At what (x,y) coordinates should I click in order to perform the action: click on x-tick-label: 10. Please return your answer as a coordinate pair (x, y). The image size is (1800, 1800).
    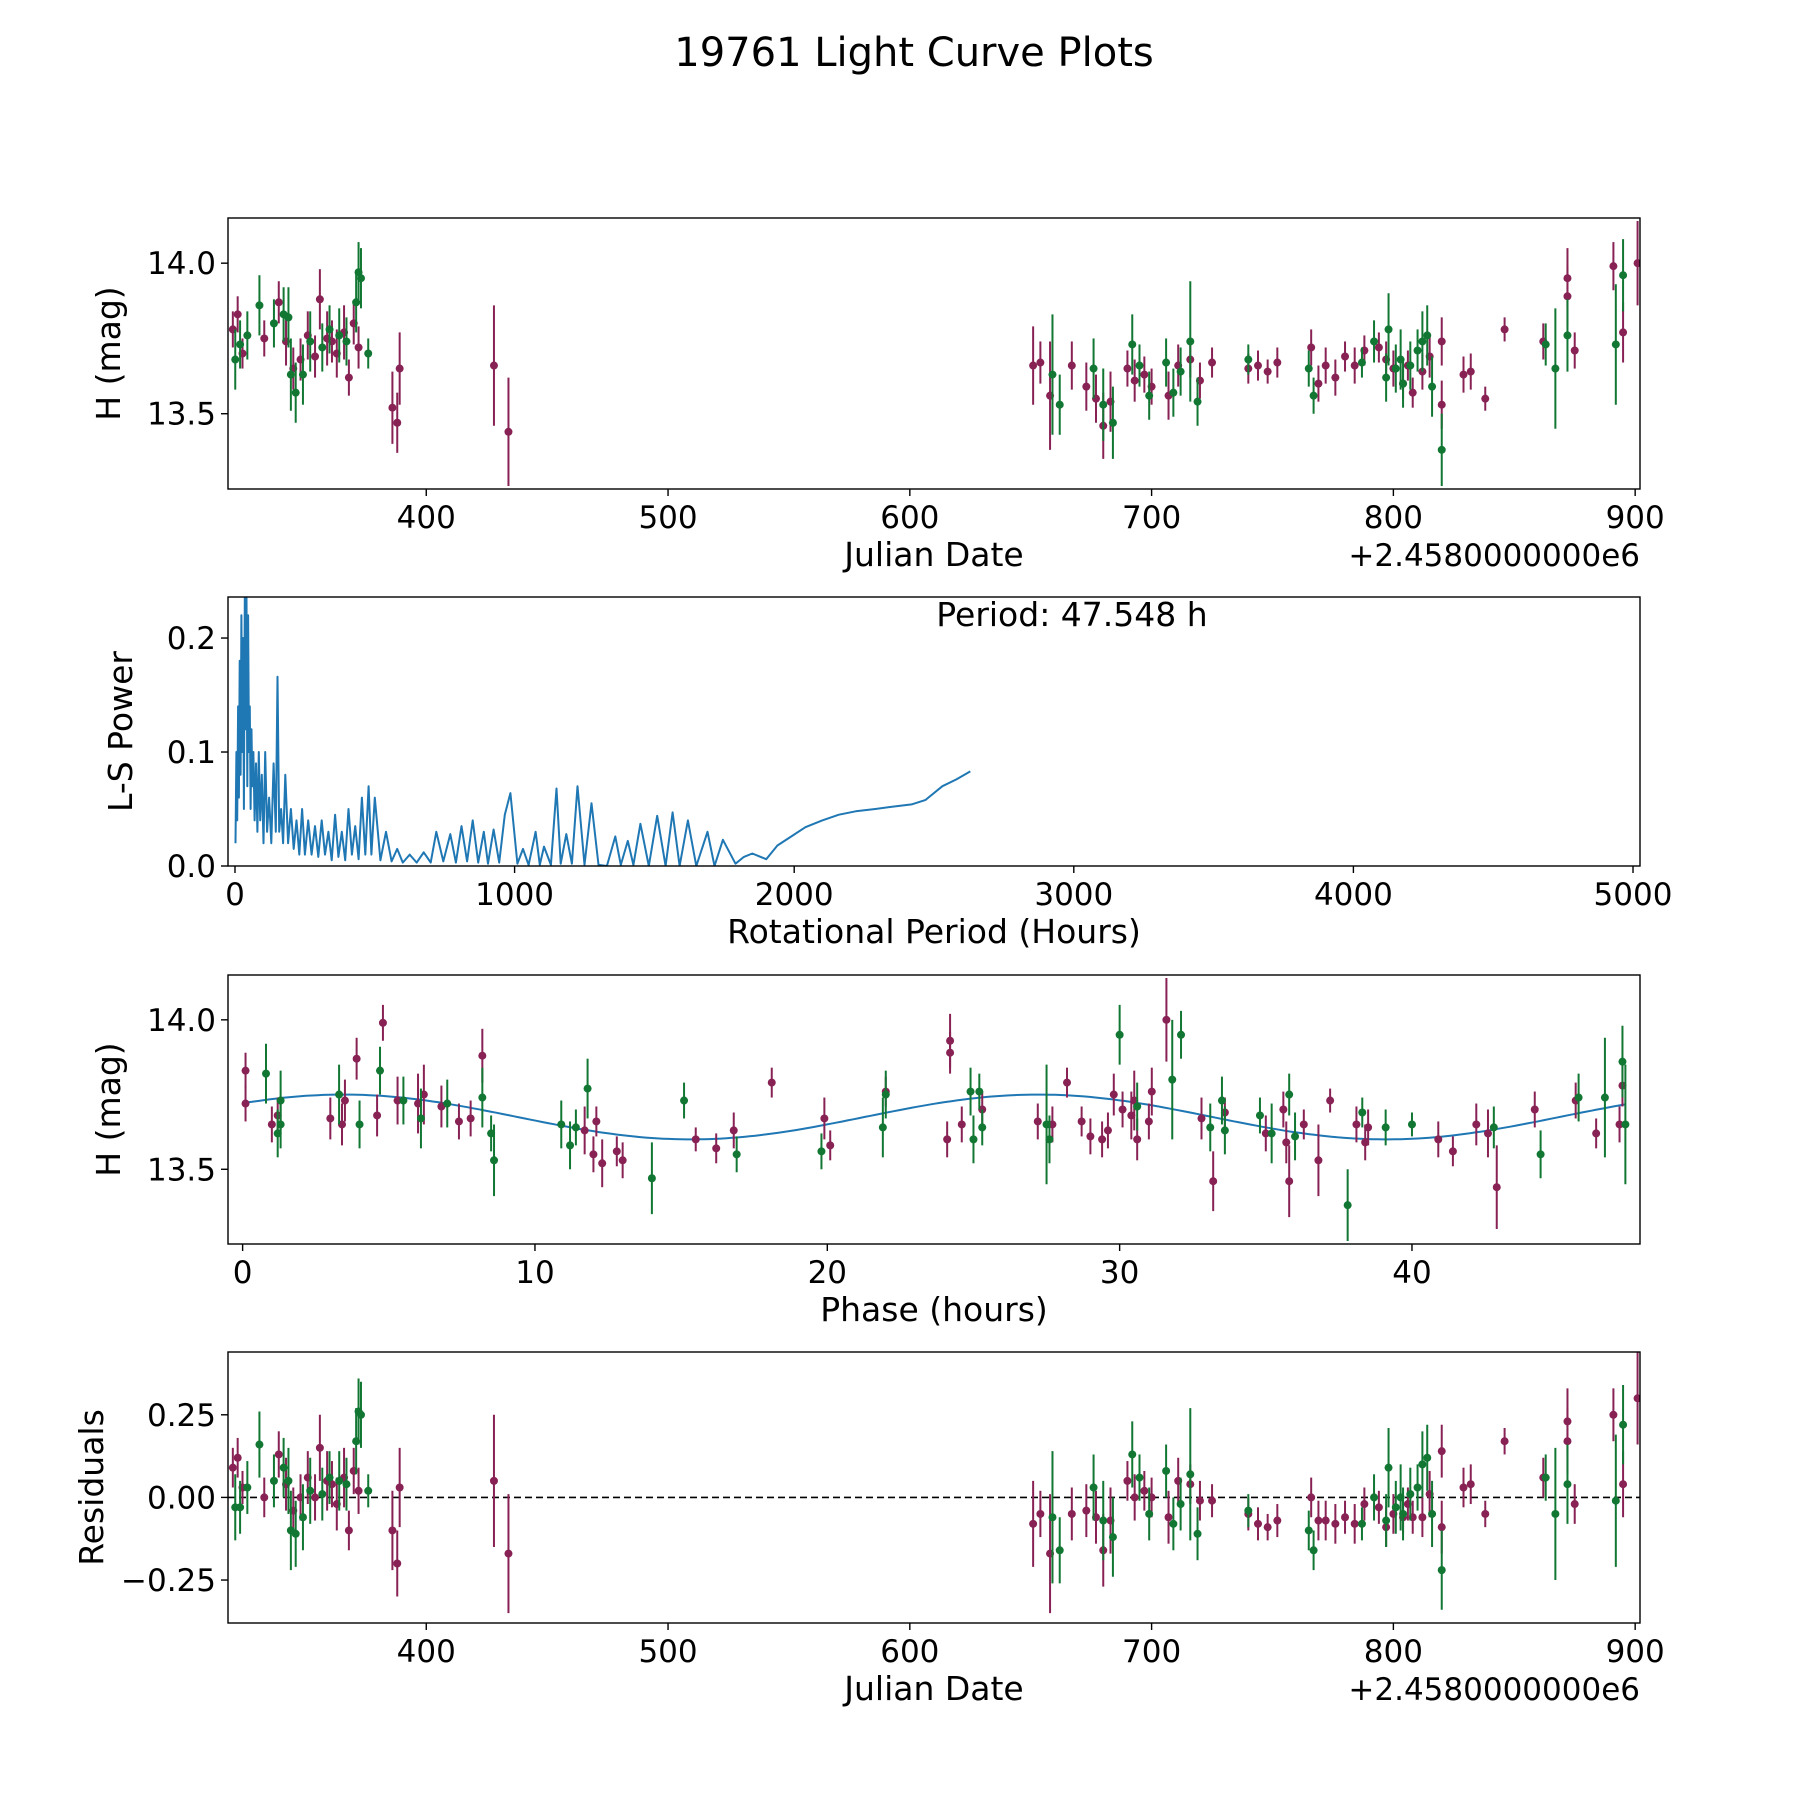
    Looking at the image, I should click on (534, 1273).